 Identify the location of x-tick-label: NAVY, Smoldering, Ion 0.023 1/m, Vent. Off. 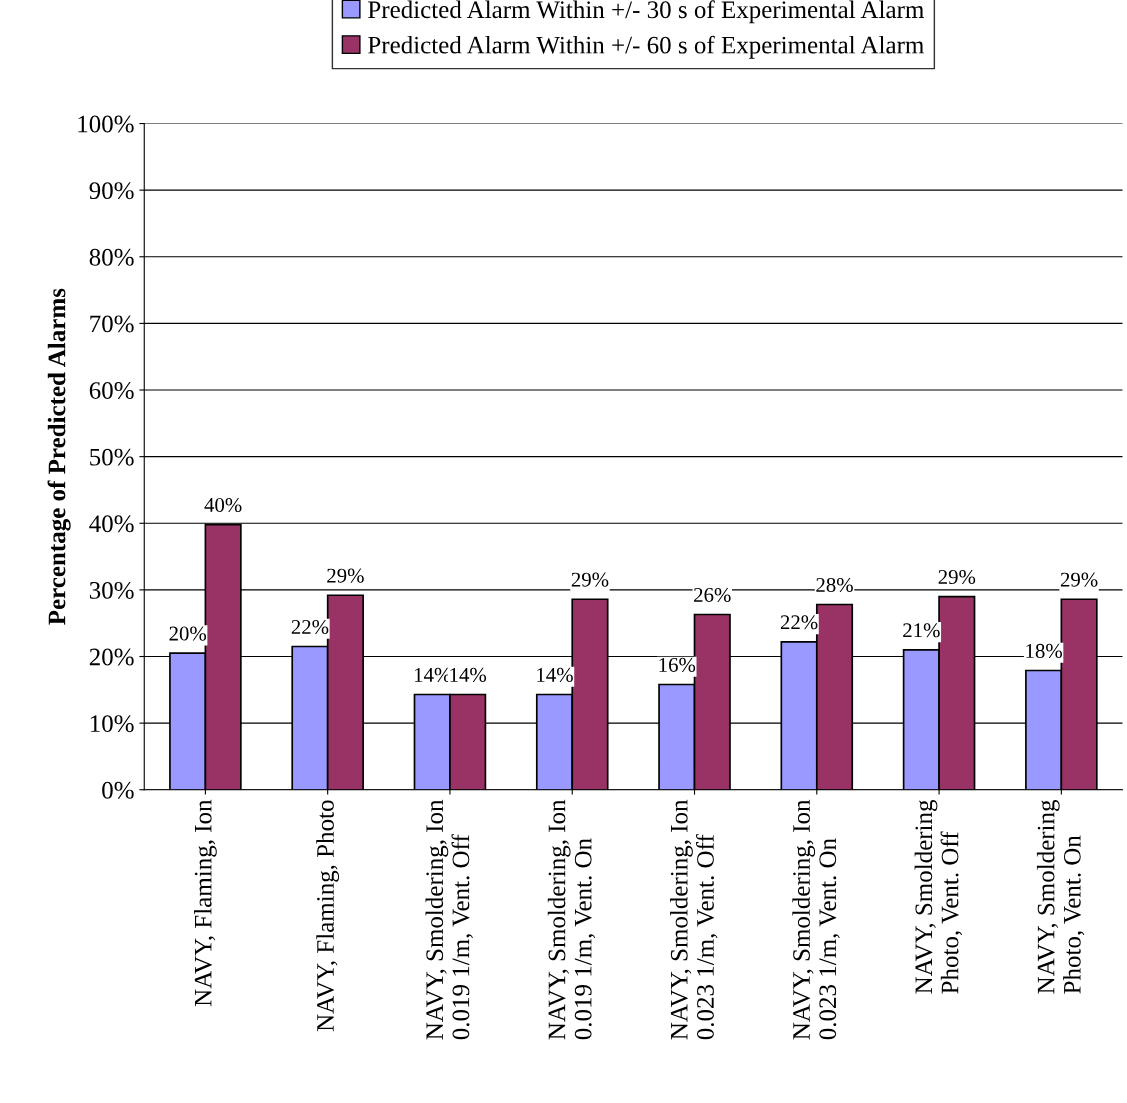
(694, 919).